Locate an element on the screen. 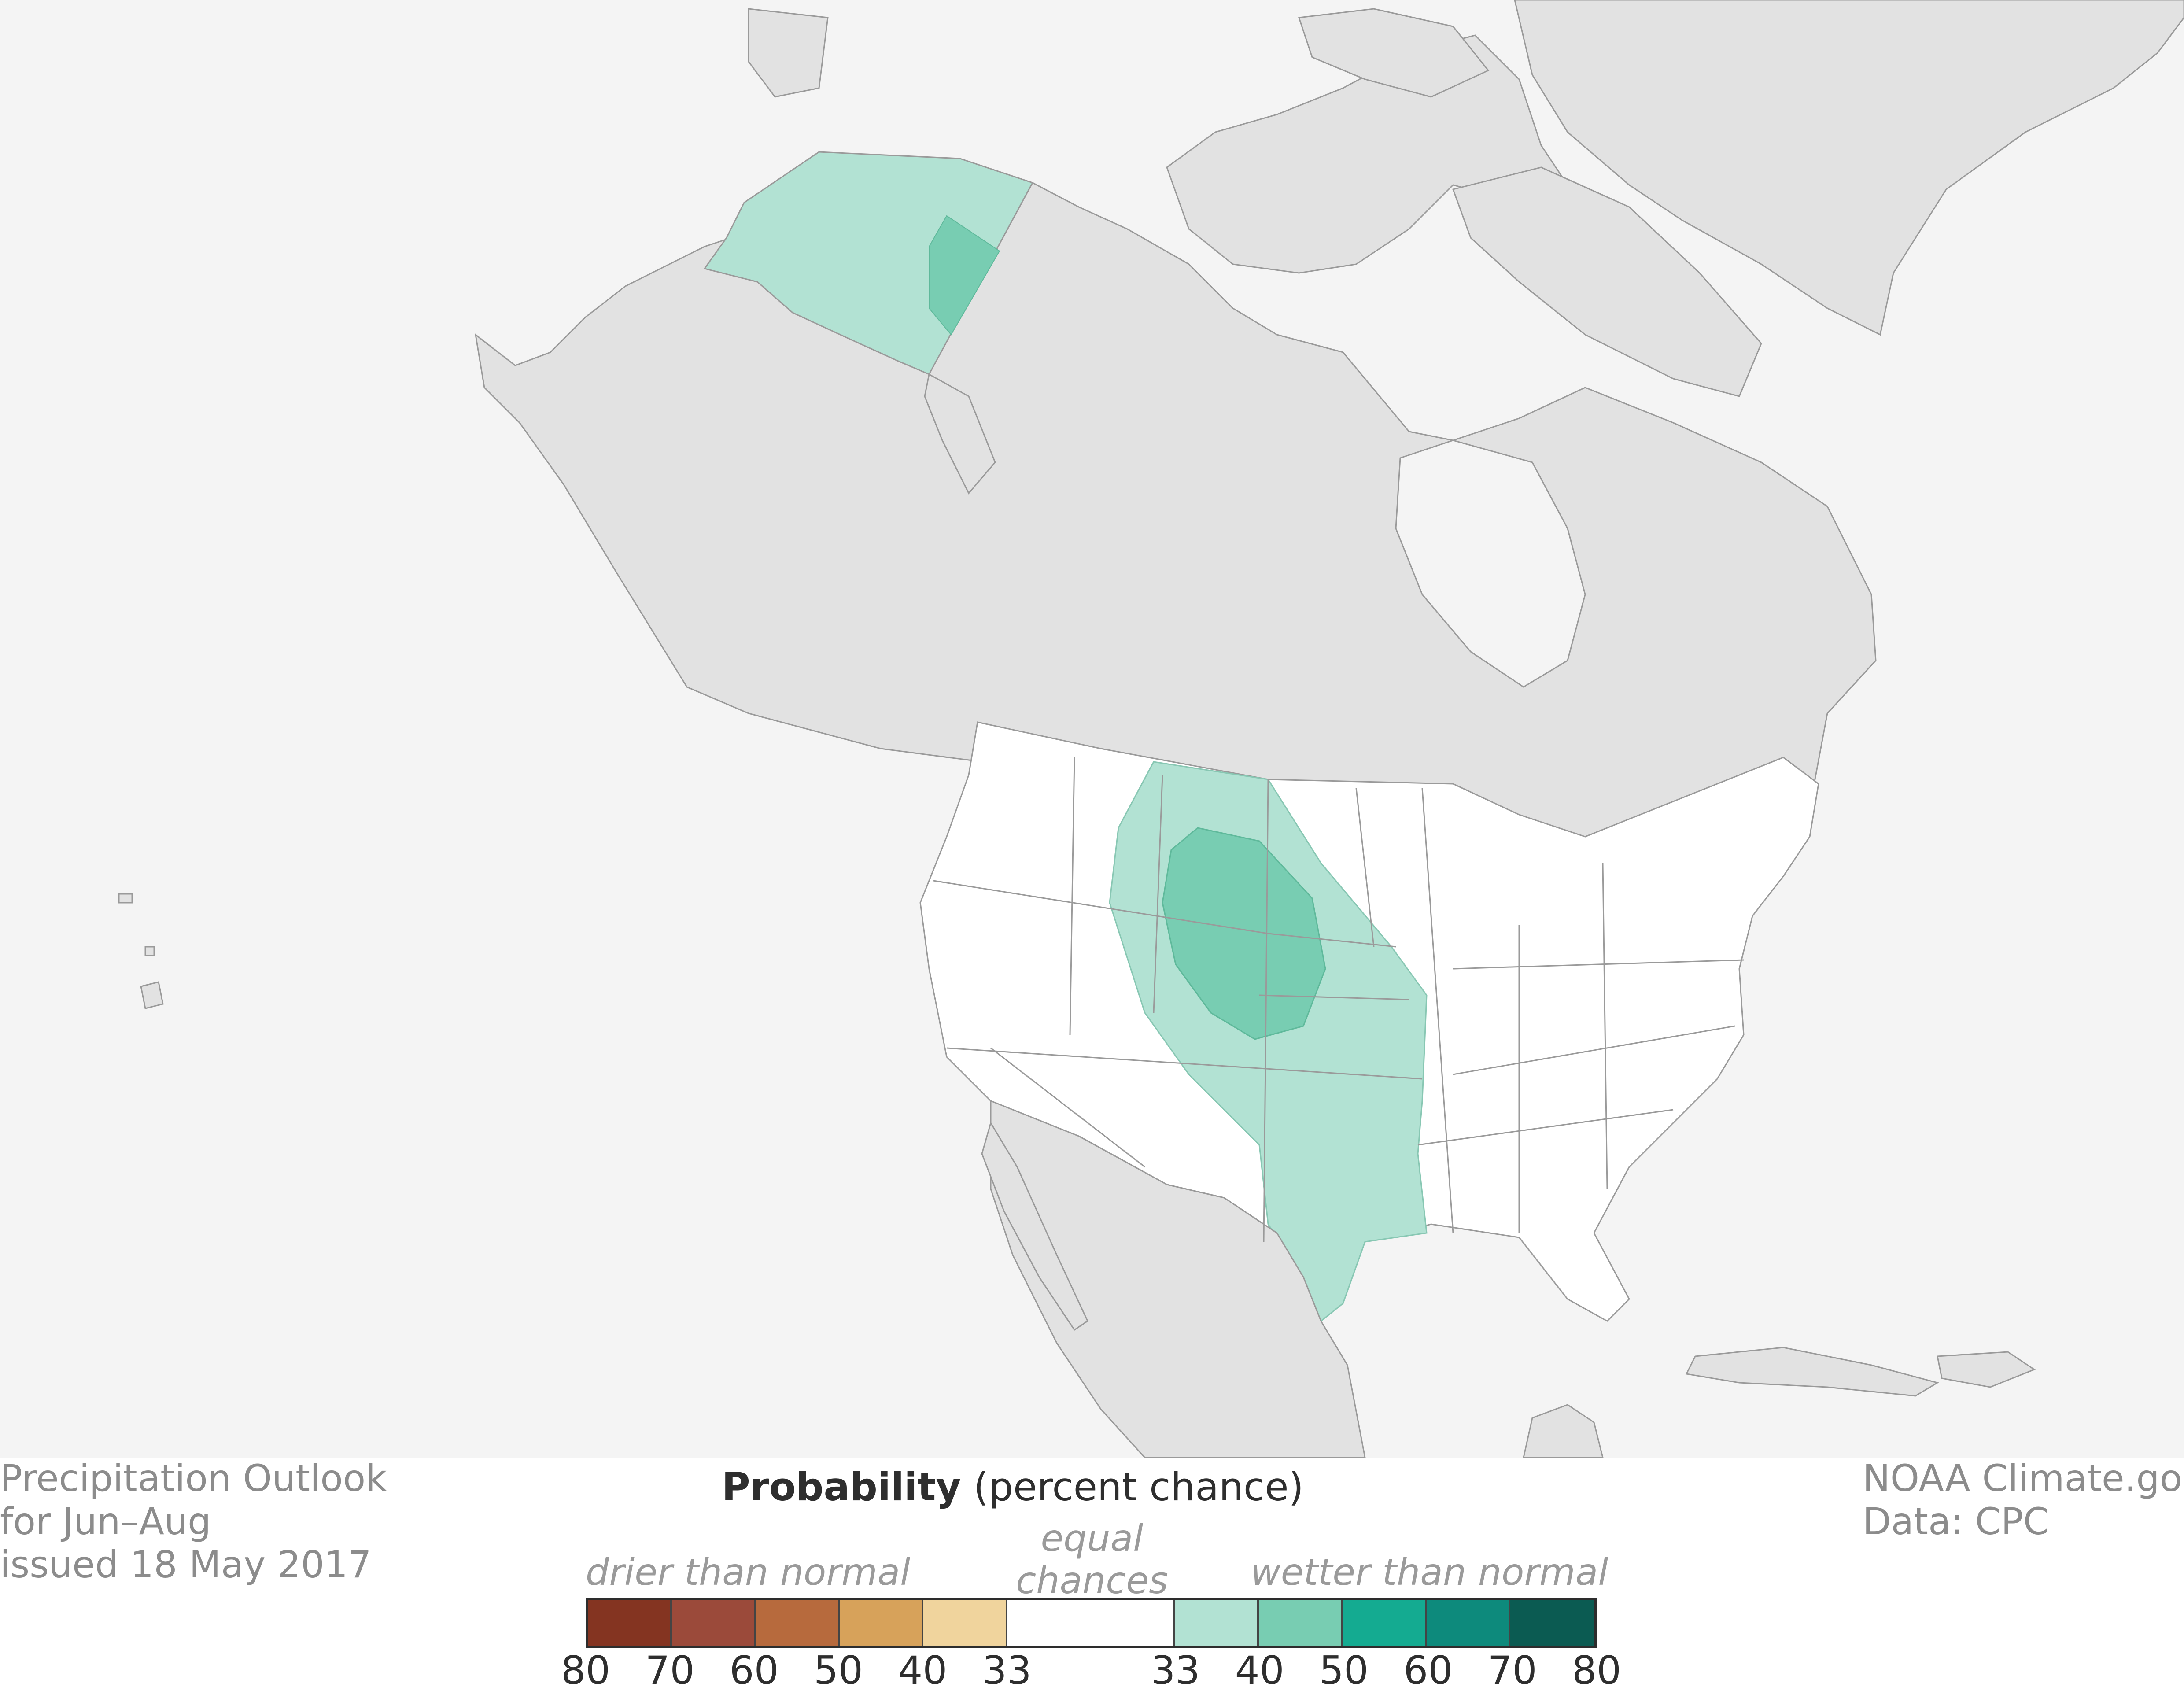 This screenshot has width=2184, height=1698. legend-drier-label: drier than normal is located at coordinates (748, 1572).